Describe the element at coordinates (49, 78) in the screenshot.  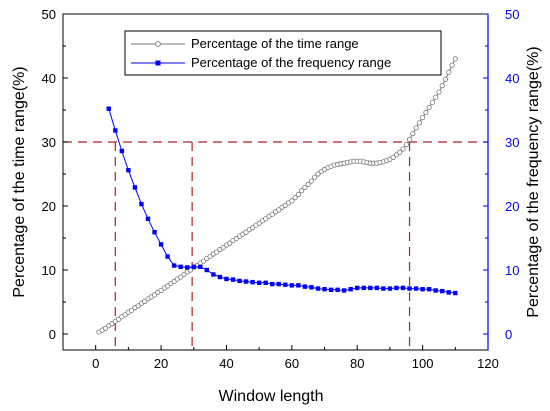
I see `left-y-tick-label: 40` at that location.